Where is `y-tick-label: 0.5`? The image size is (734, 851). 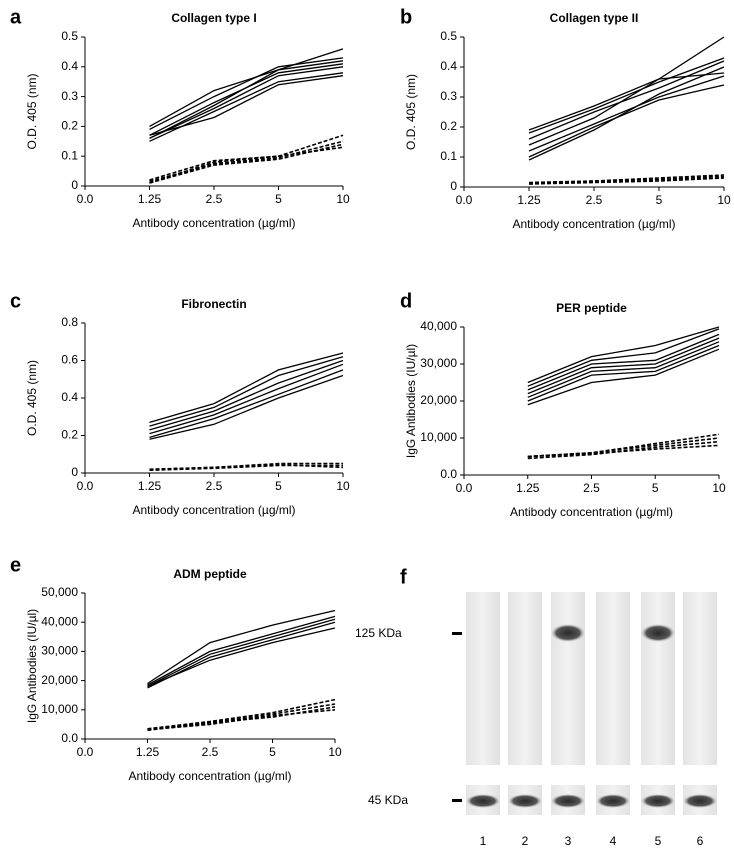
y-tick-label: 0.5 is located at coordinates (448, 36).